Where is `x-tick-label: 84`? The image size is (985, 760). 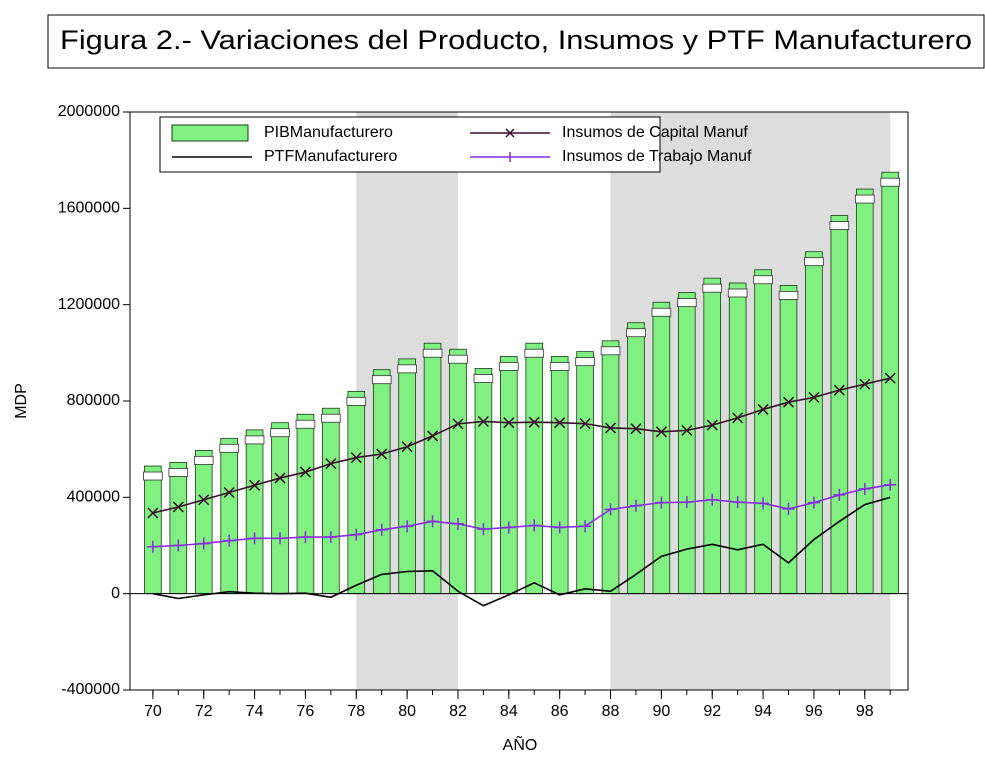 x-tick-label: 84 is located at coordinates (509, 711).